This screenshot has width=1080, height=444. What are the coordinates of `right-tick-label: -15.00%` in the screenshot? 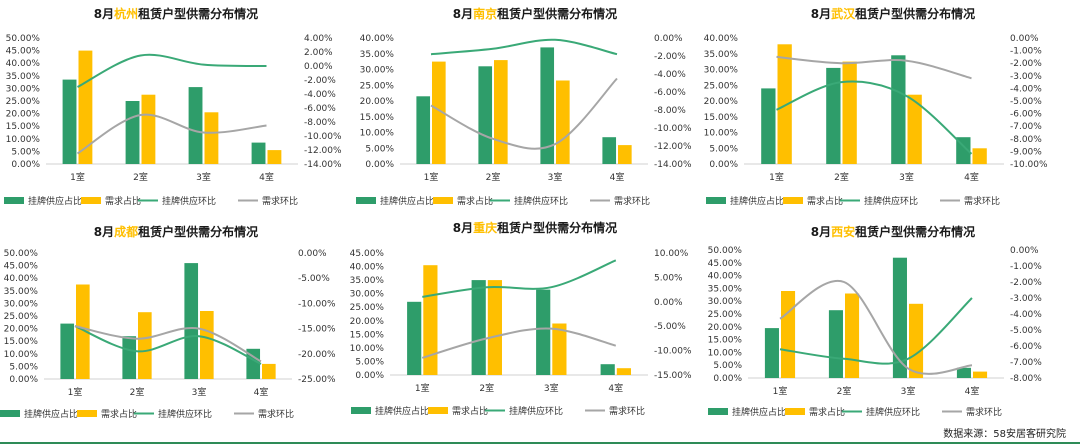 It's located at (317, 330).